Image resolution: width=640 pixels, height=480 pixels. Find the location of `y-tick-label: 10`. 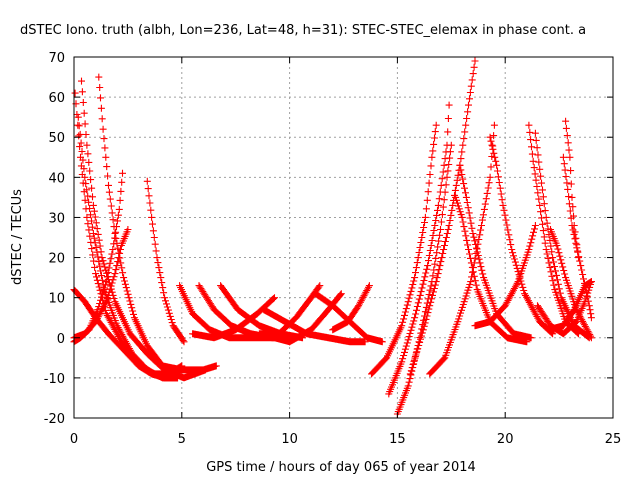

y-tick-label: 10 is located at coordinates (56, 299).